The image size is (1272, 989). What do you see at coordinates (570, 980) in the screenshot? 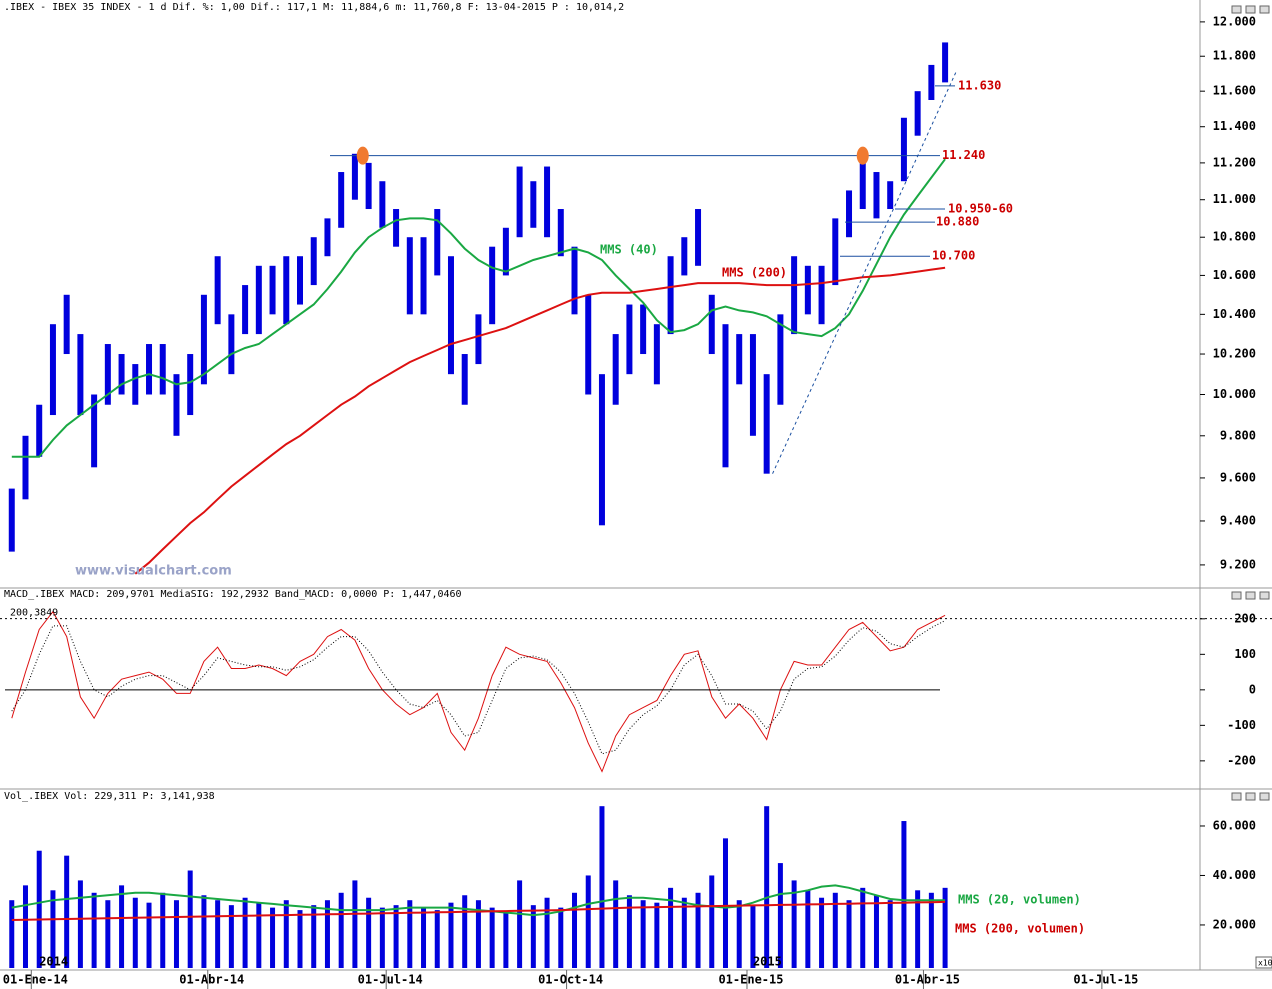
I see `x-tick-label: 01-Oct-14` at bounding box center [570, 980].